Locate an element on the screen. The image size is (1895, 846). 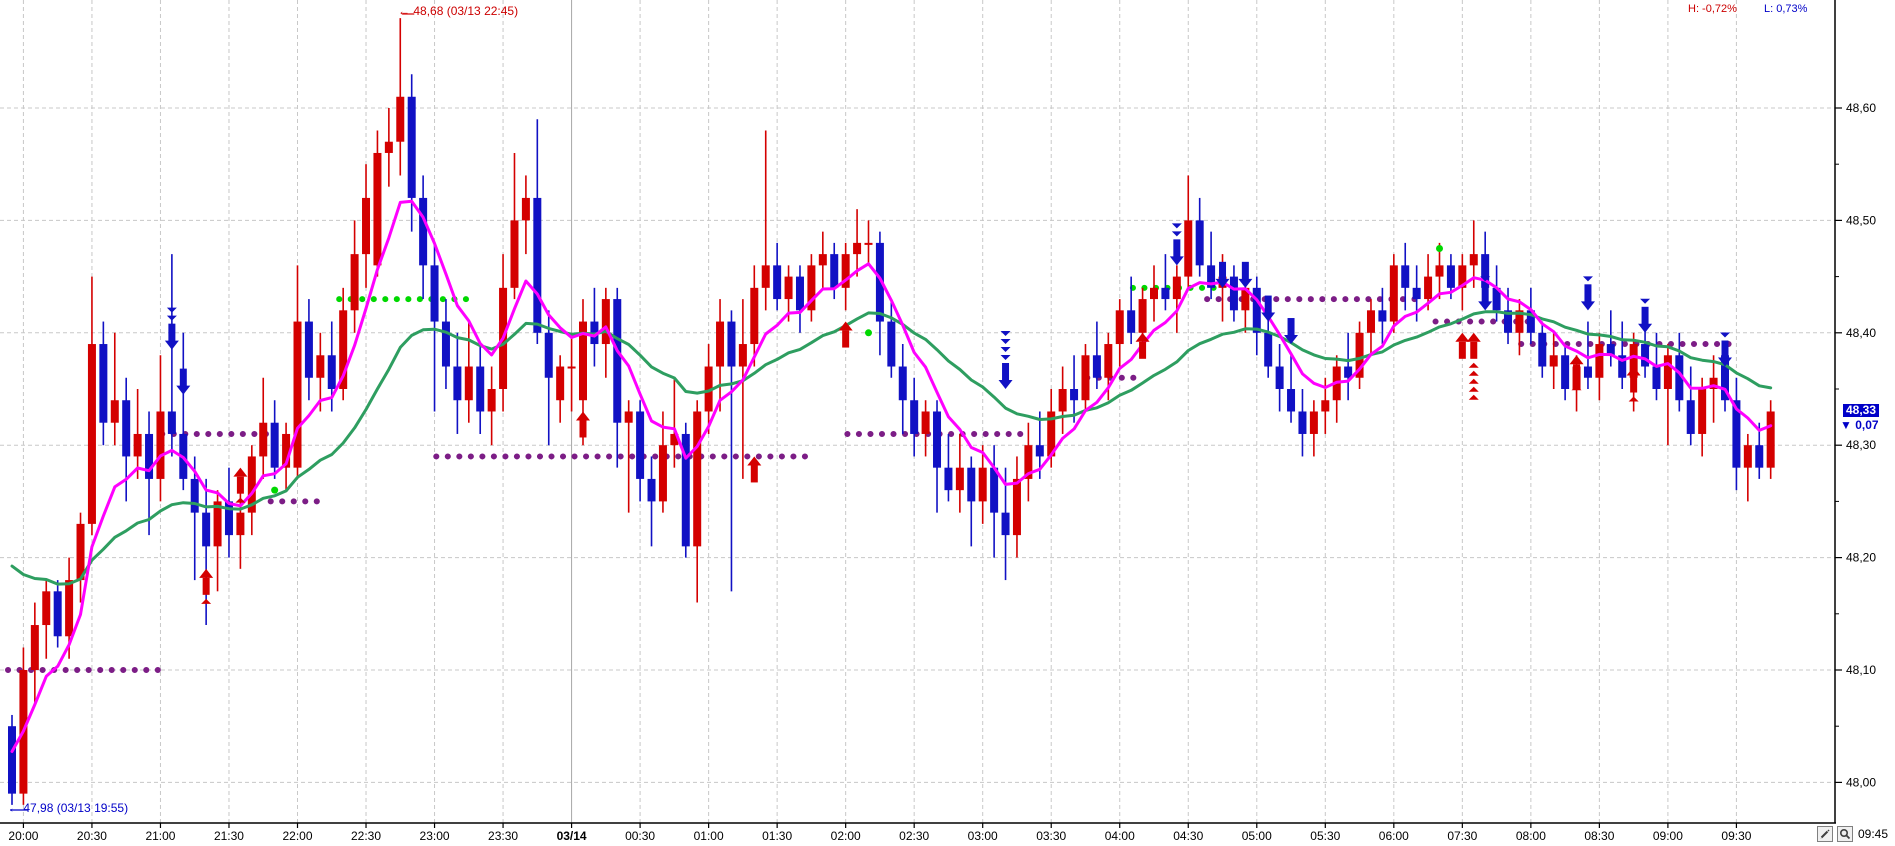
current-time-label: 09:45 is located at coordinates (1873, 834).